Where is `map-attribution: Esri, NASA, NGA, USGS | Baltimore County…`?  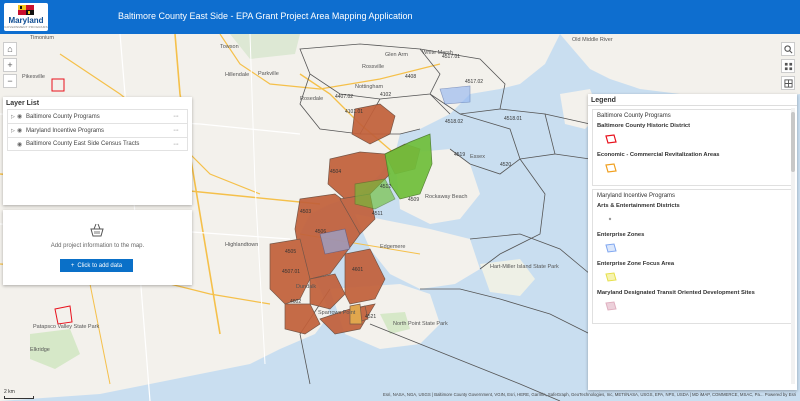 map-attribution: Esri, NASA, NGA, USGS | Baltimore County… is located at coordinates (589, 394).